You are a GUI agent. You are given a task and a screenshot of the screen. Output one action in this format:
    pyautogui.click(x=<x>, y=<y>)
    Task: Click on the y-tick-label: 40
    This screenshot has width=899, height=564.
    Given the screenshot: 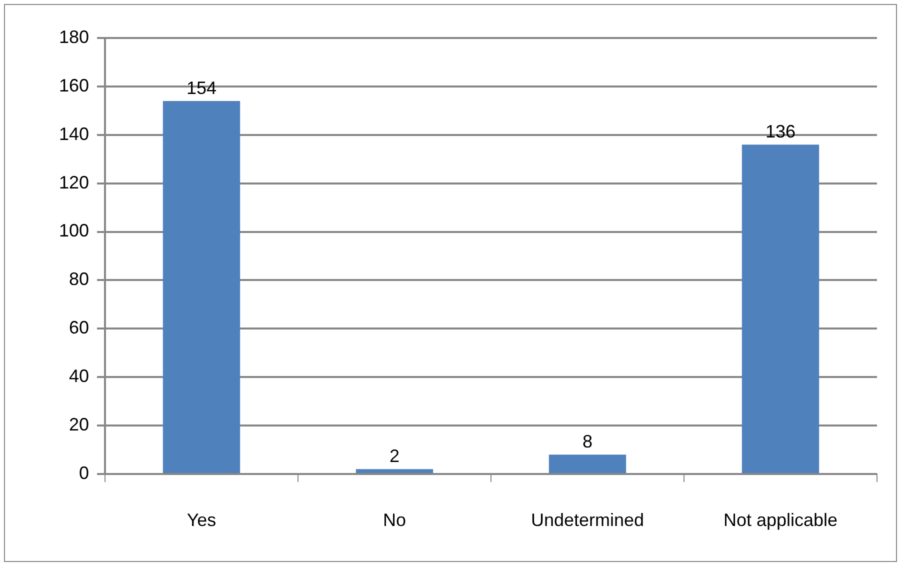 What is the action you would take?
    pyautogui.click(x=78, y=376)
    